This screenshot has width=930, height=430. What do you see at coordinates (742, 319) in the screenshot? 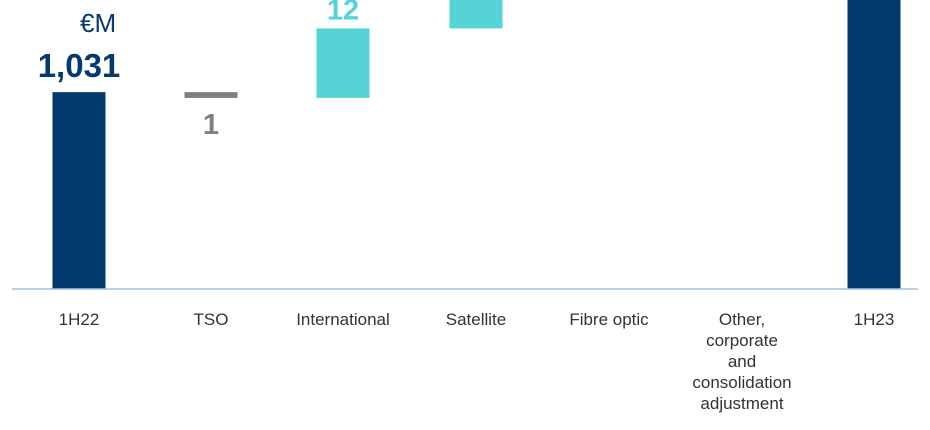
I see `category-label-6-line-1: Other,` at bounding box center [742, 319].